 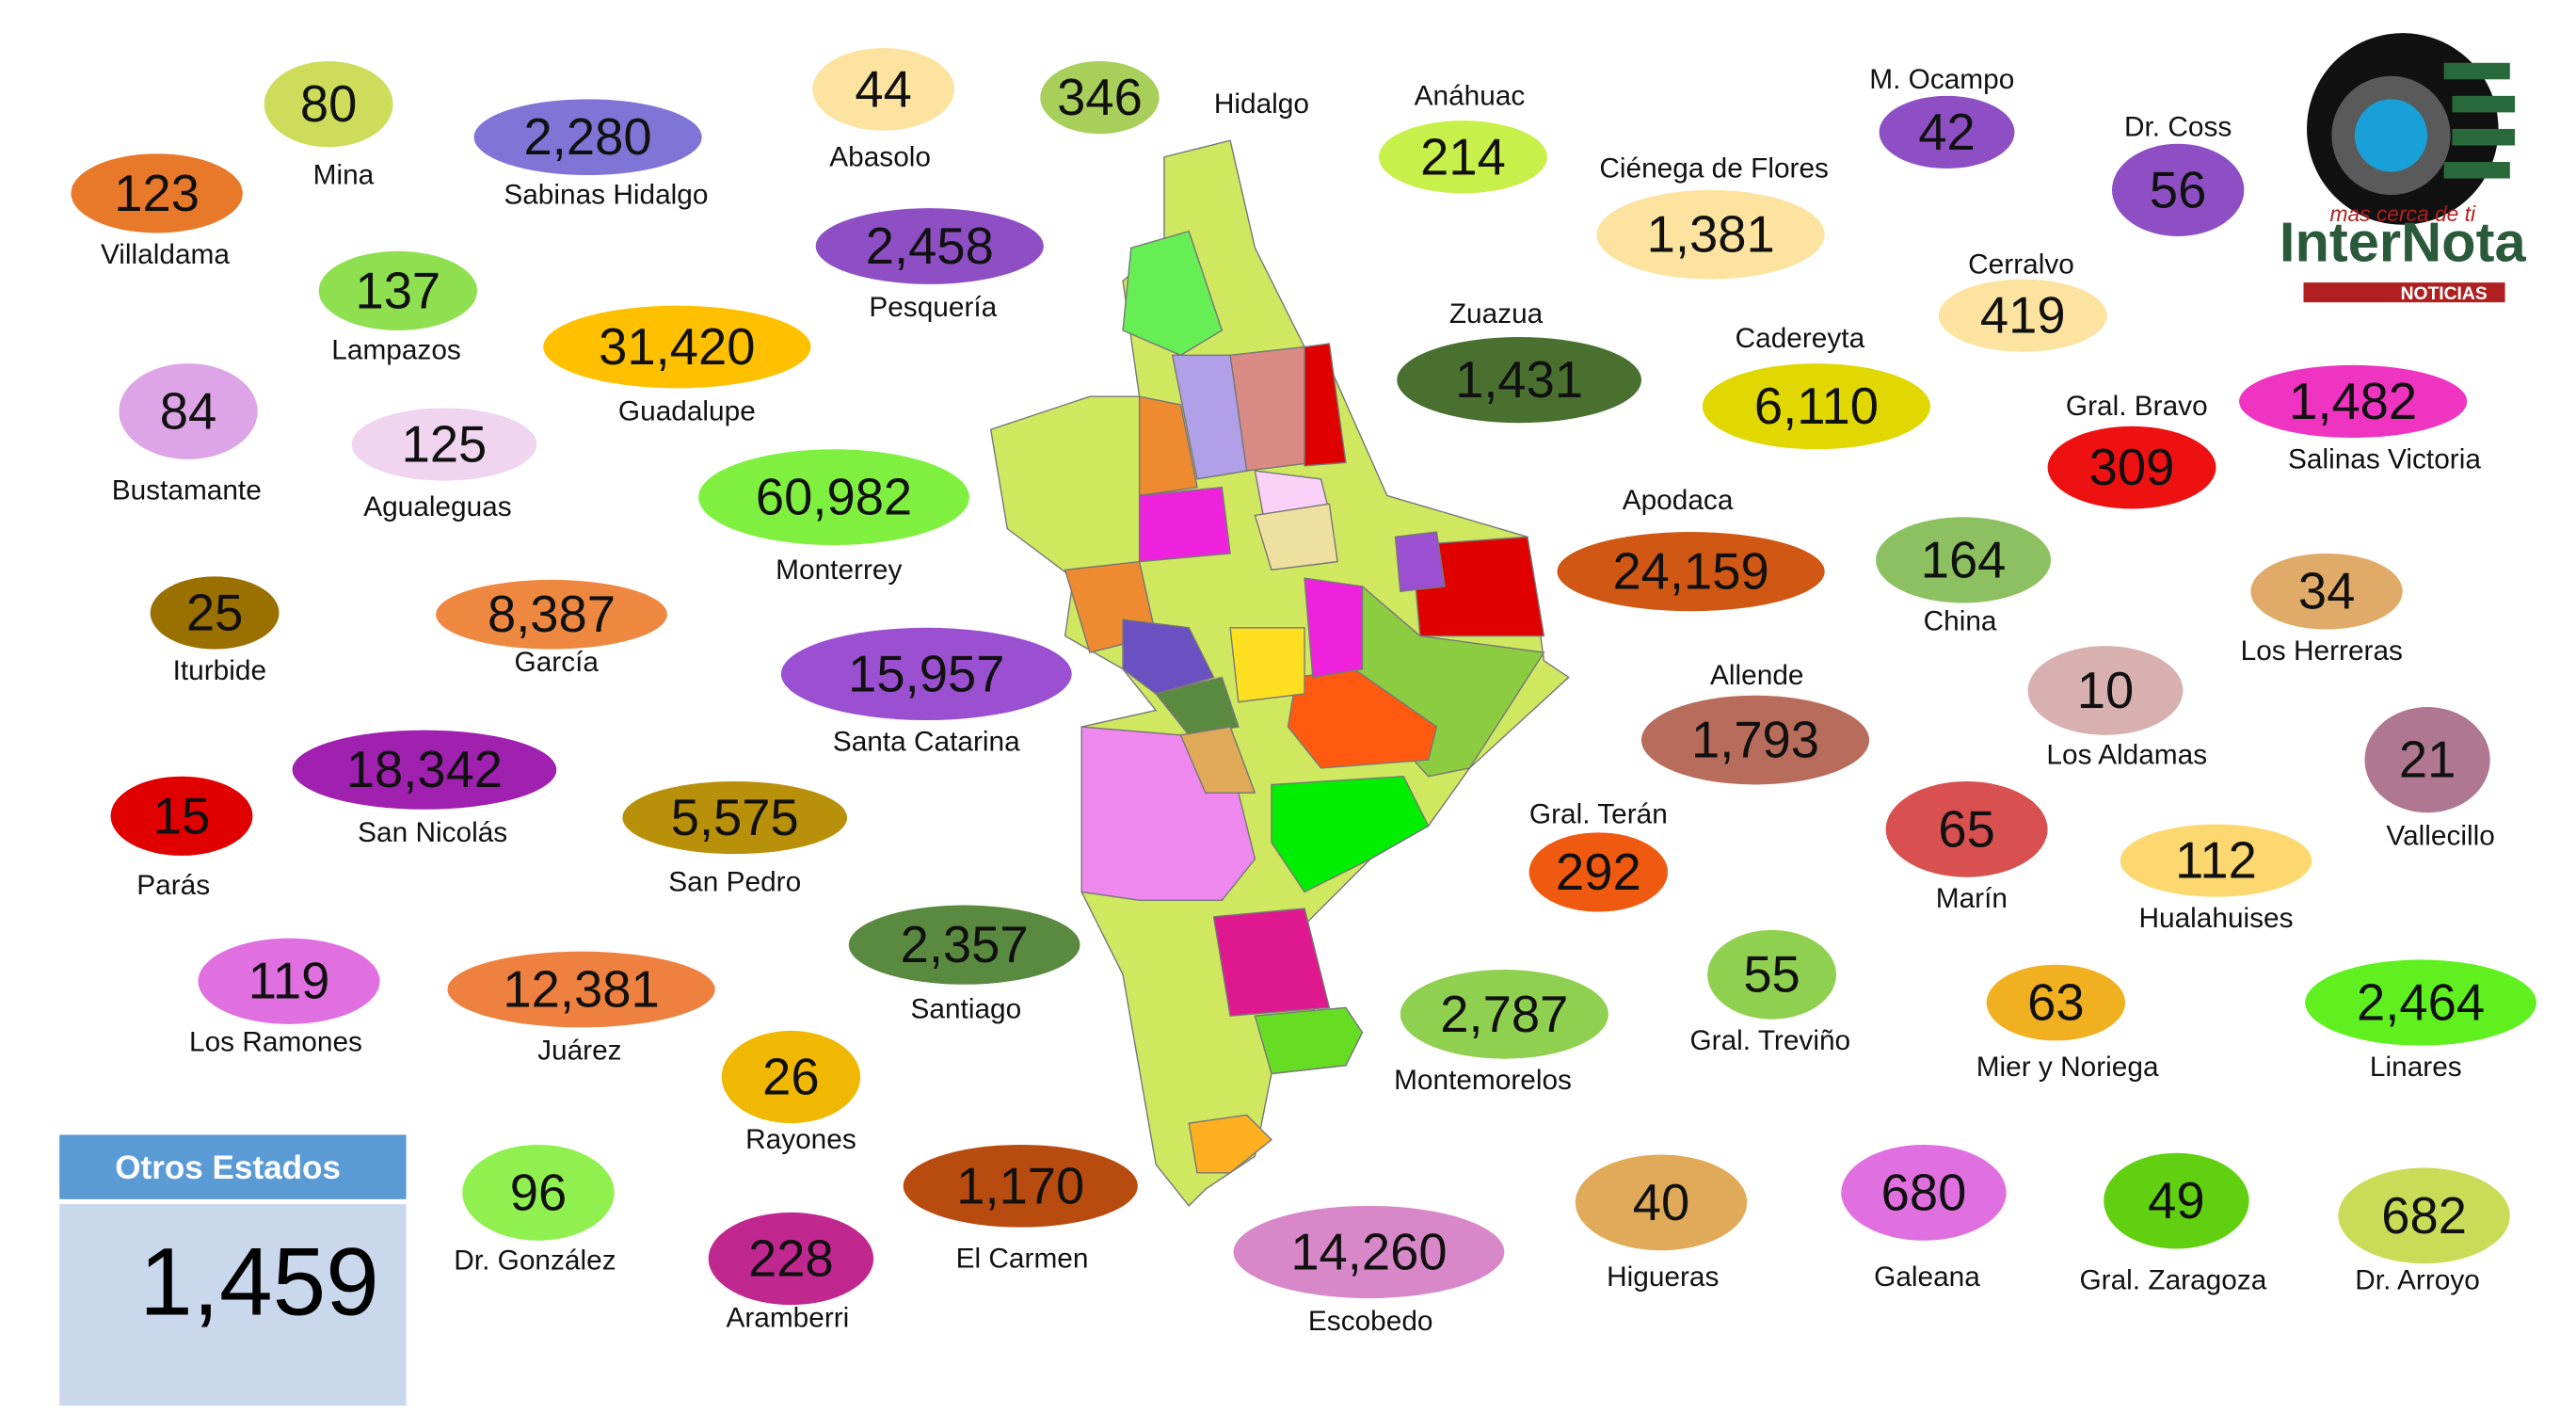 I want to click on municipality-name: Linares, so click(x=2416, y=1067).